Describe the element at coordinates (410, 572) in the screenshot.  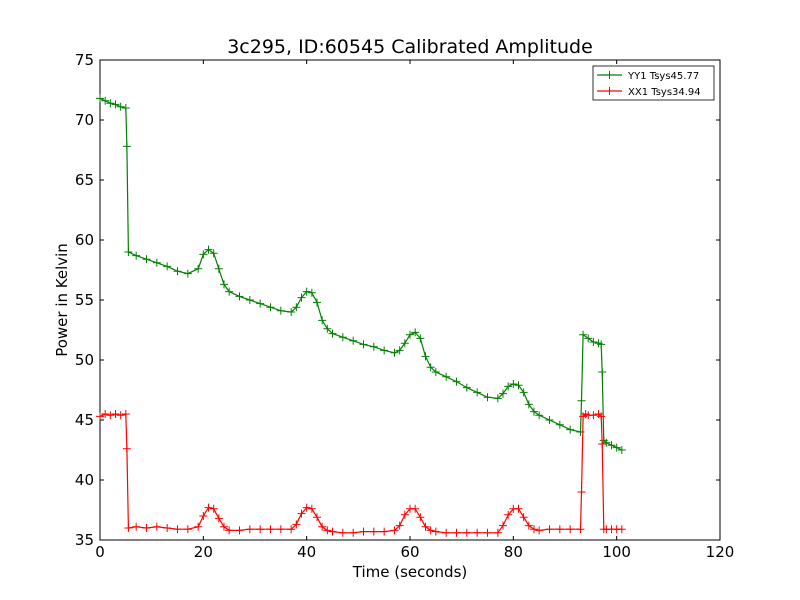
I see `x-axis-label: Time (seconds)` at that location.